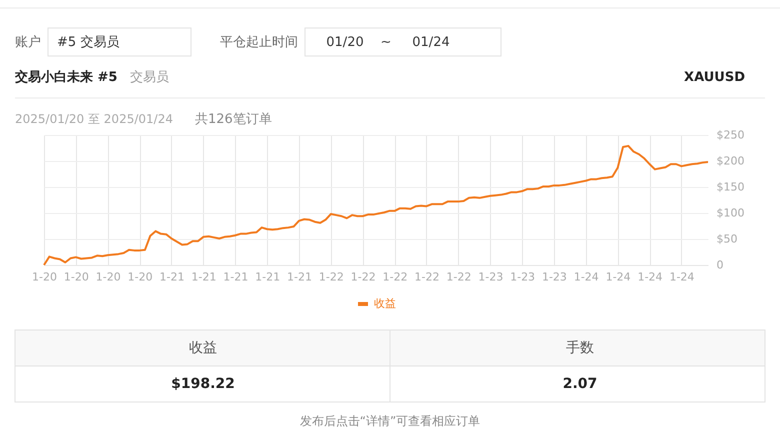  I want to click on y-tick-label: $50, so click(727, 239).